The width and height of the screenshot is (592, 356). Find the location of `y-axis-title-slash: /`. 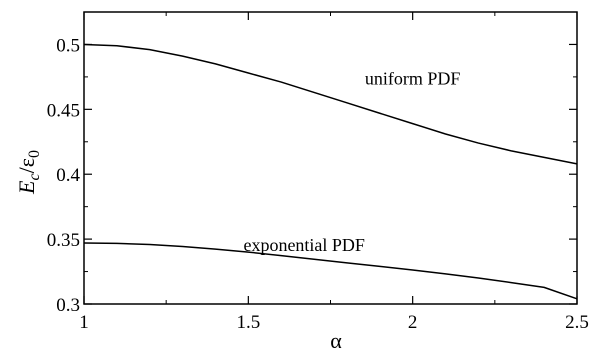

y-axis-title-slash: / is located at coordinates (26, 169).